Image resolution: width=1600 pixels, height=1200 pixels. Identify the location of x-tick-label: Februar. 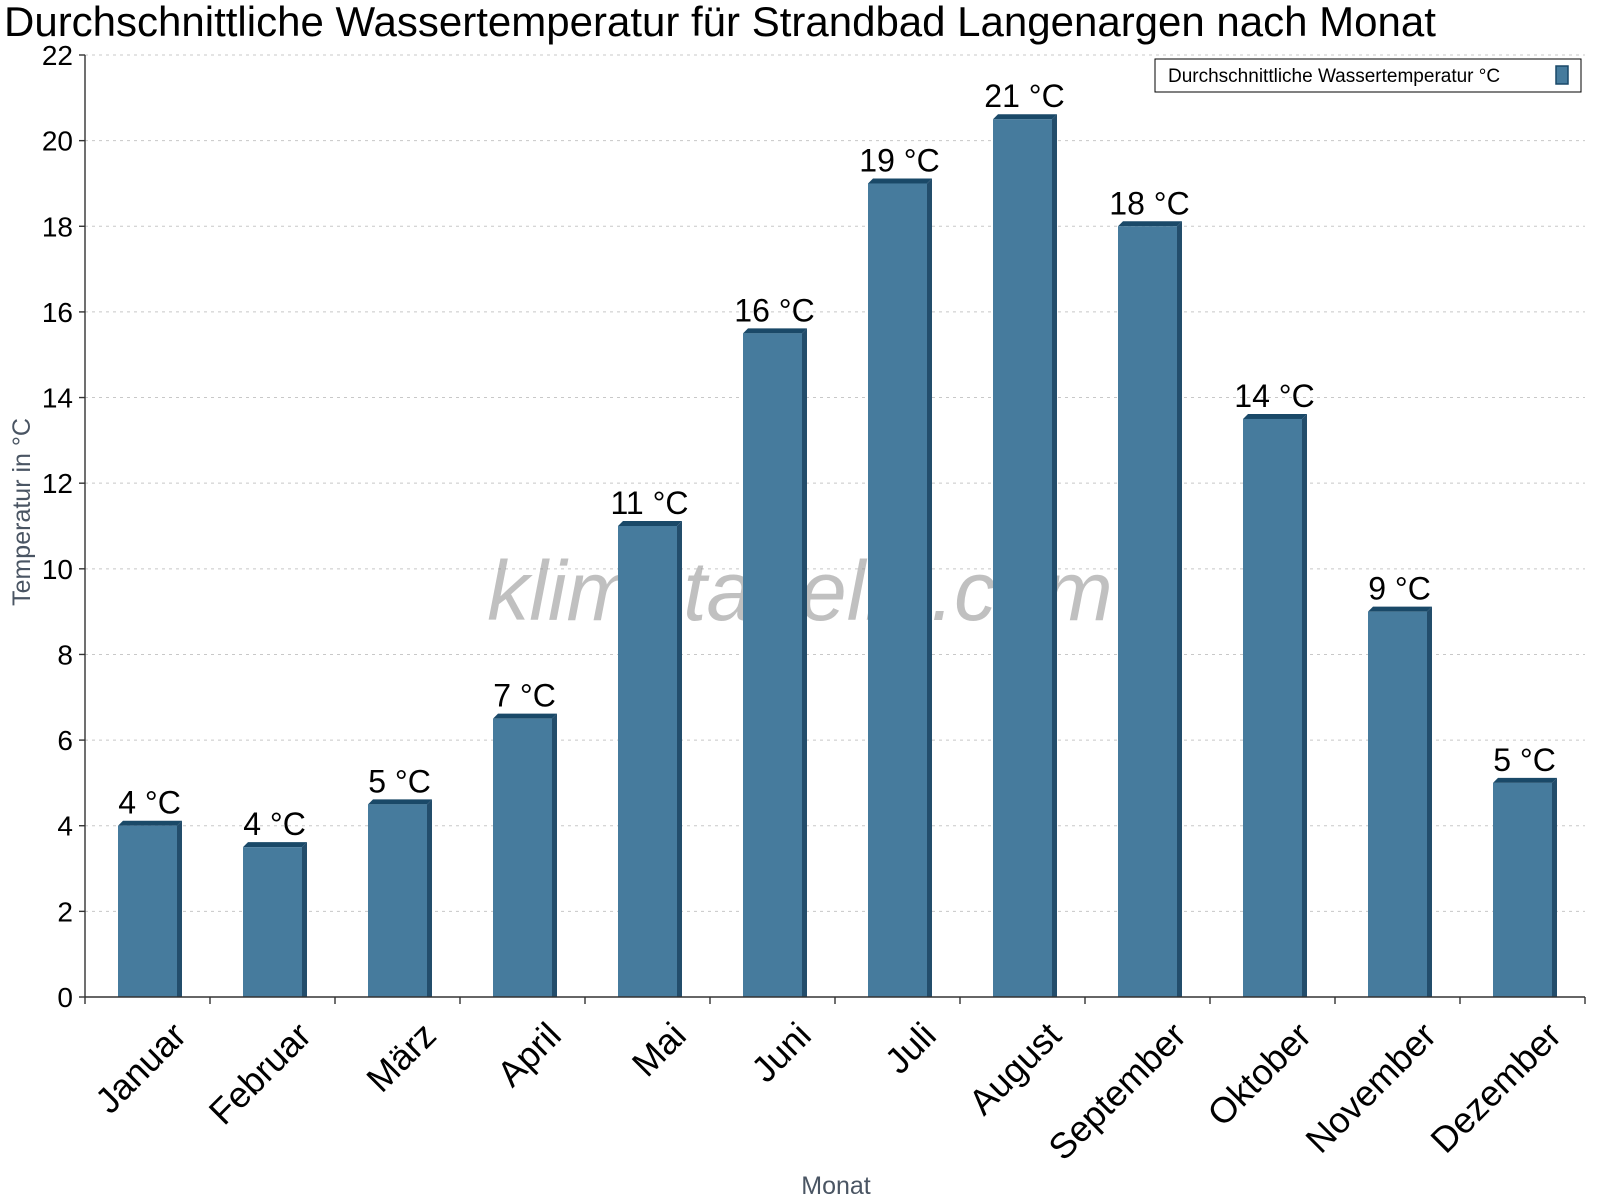
(260, 1073).